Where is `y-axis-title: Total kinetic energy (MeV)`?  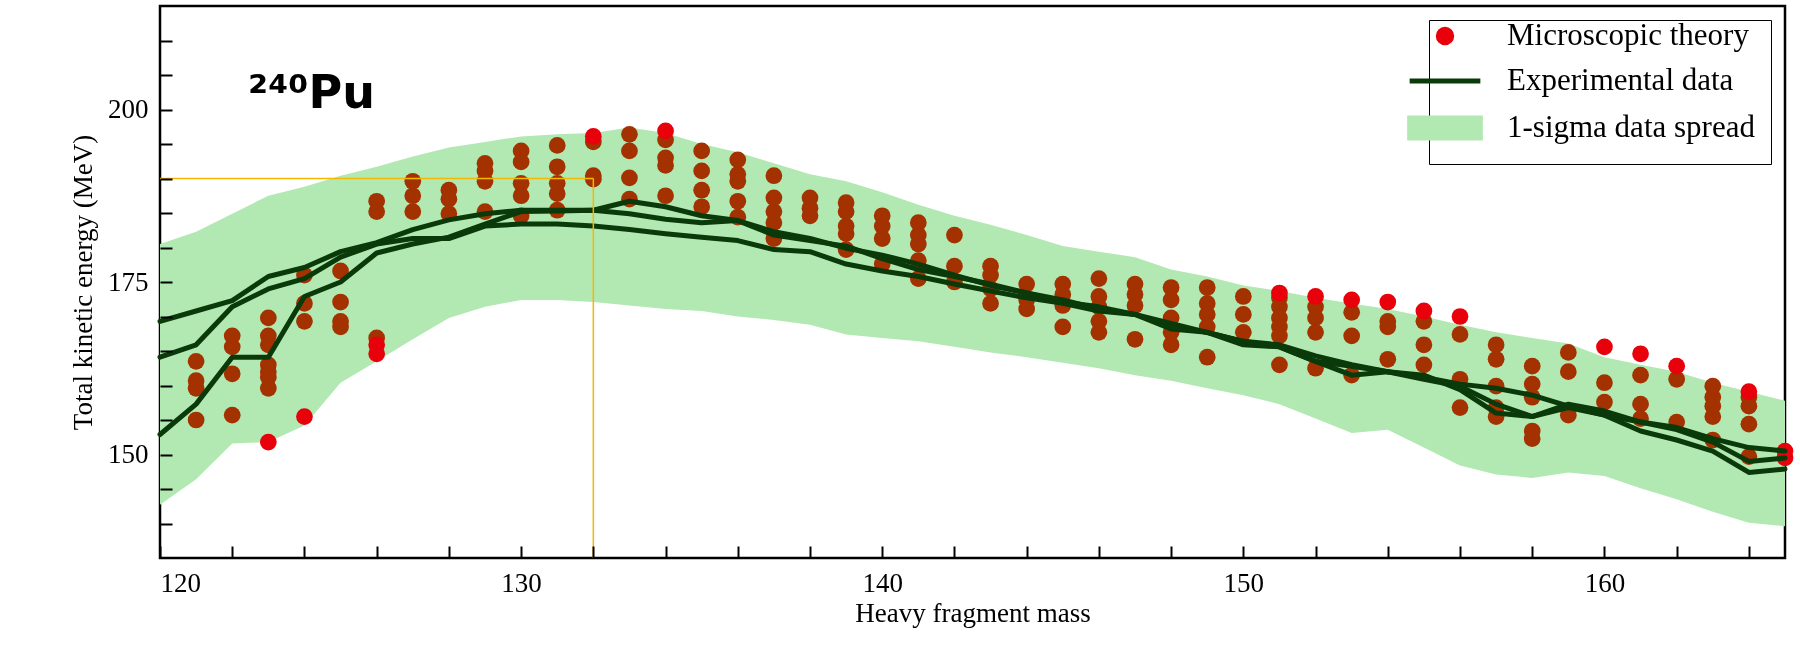
y-axis-title: Total kinetic energy (MeV) is located at coordinates (83, 282).